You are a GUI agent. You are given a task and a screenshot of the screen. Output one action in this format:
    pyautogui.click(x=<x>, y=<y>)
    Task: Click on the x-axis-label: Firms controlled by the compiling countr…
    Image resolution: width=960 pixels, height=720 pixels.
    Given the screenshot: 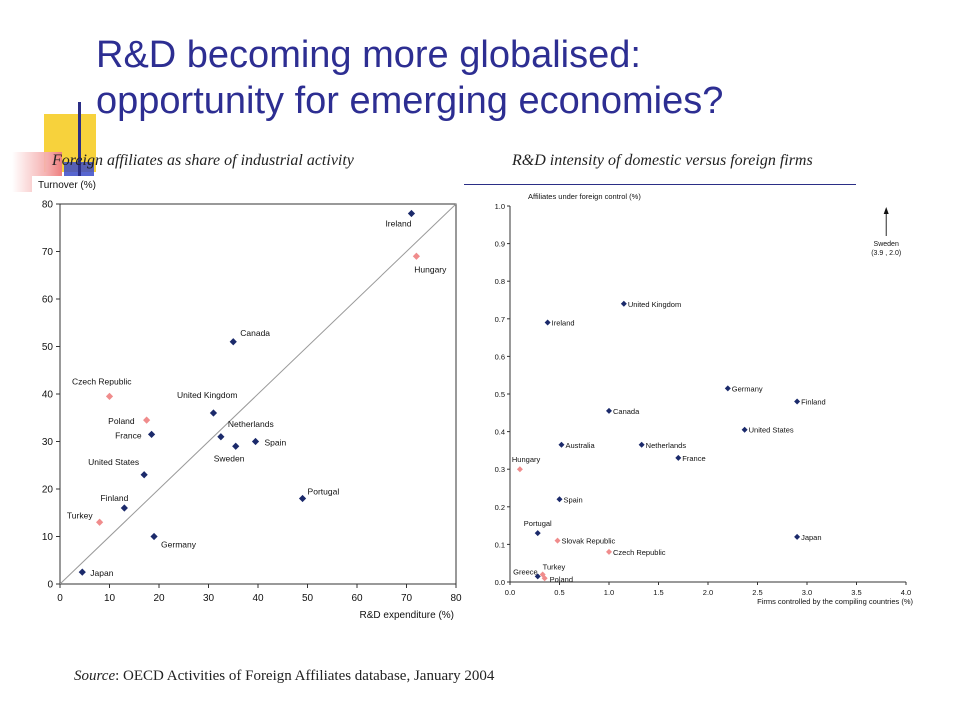 What is the action you would take?
    pyautogui.click(x=835, y=601)
    